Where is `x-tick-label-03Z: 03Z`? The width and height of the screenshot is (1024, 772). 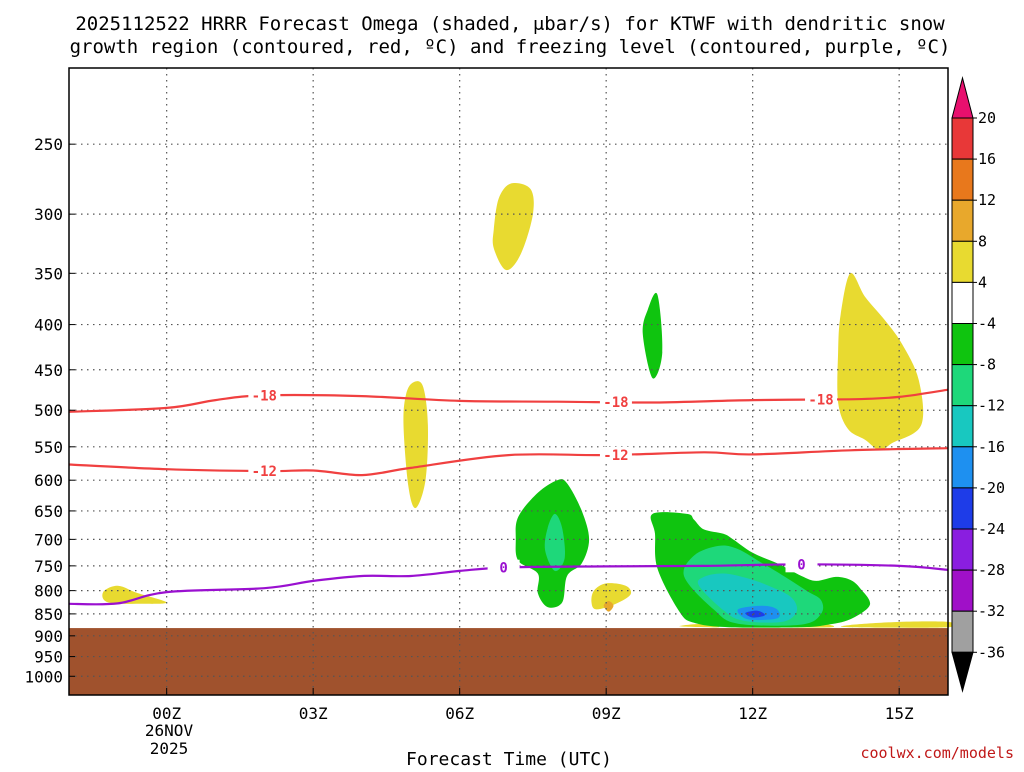 x-tick-label-03Z: 03Z is located at coordinates (313, 713).